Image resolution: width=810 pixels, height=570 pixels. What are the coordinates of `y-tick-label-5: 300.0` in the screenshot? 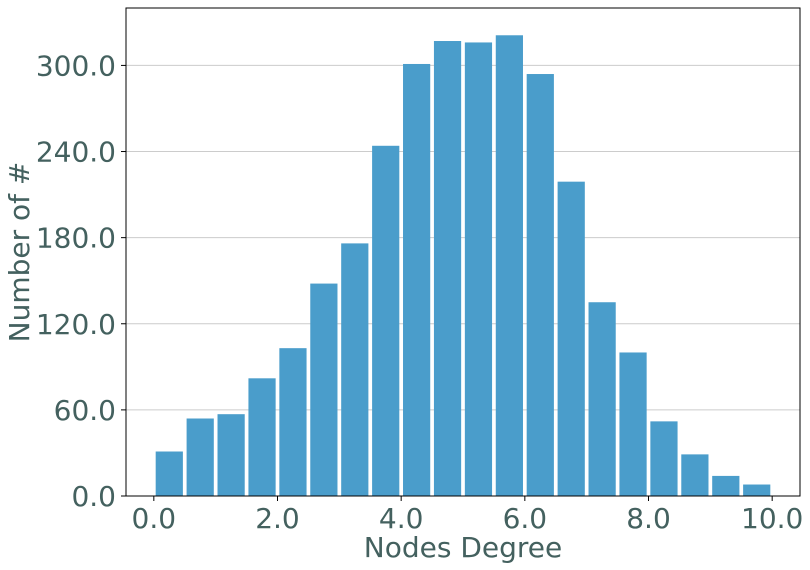 It's located at (76, 65).